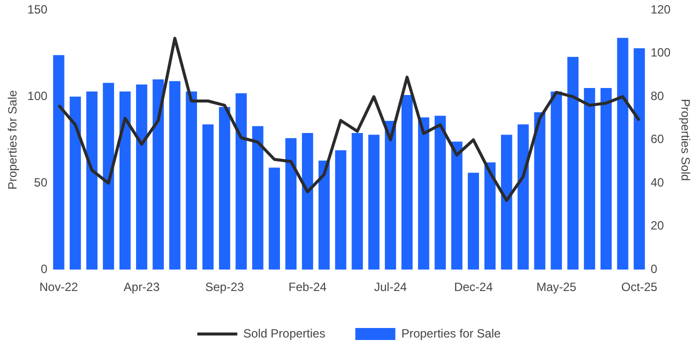 Image resolution: width=700 pixels, height=350 pixels. What do you see at coordinates (284, 333) in the screenshot?
I see `legend-label: Sold Properties` at bounding box center [284, 333].